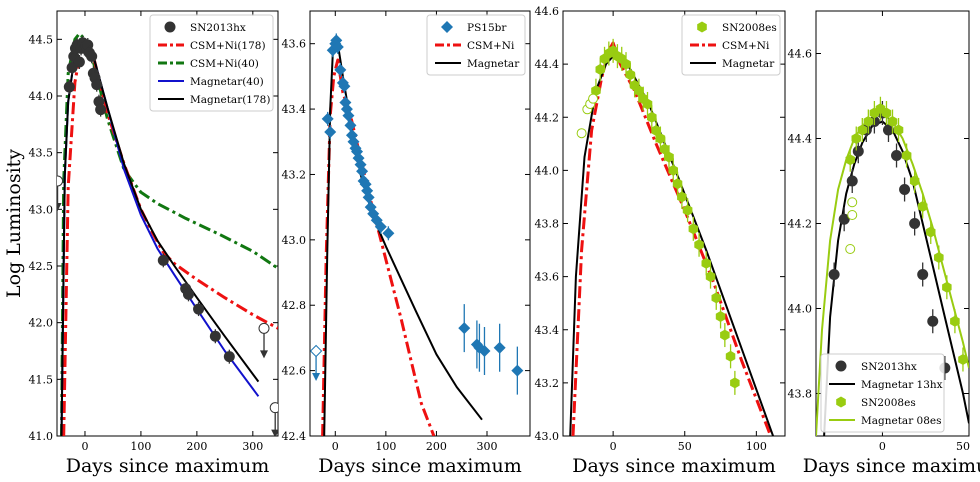  What do you see at coordinates (731, 45) in the screenshot?
I see `legend: SN2008es CSM+Ni Magnetar` at bounding box center [731, 45].